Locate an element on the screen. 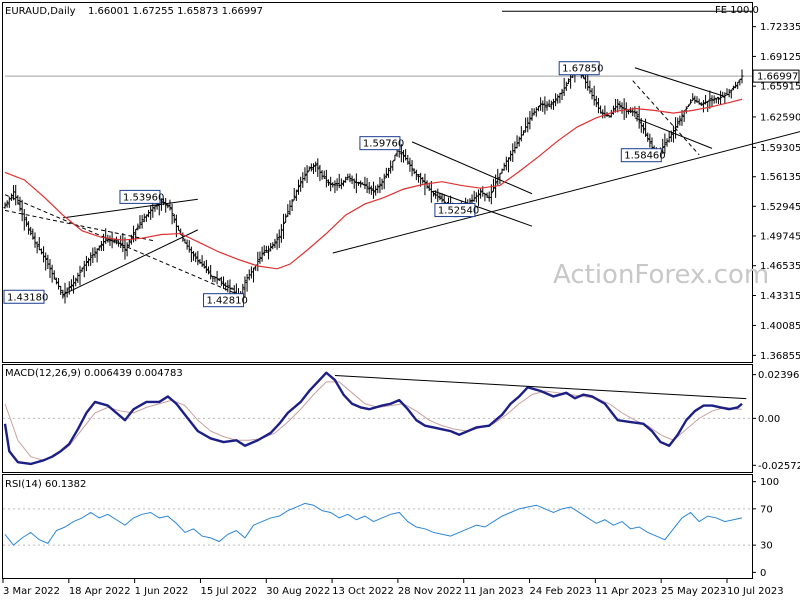 This screenshot has height=600, width=800. channel-2022-lower-trendline is located at coordinates (130, 262).